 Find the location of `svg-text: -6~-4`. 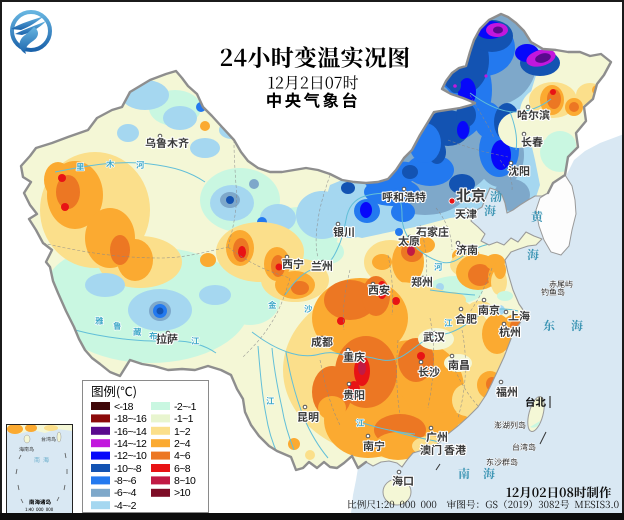

svg-text: -6~-4 is located at coordinates (125, 493).